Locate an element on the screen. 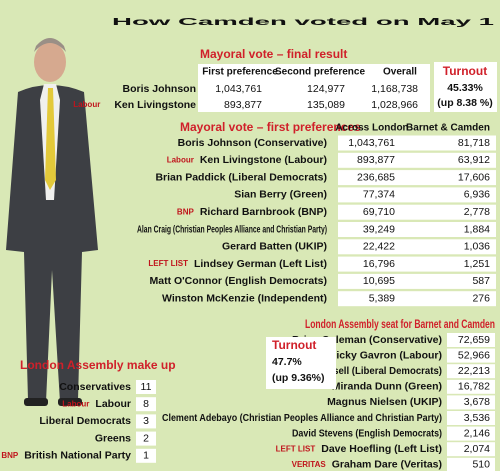  candidate-name: Winston McKenzie (Independent) is located at coordinates (244, 298).